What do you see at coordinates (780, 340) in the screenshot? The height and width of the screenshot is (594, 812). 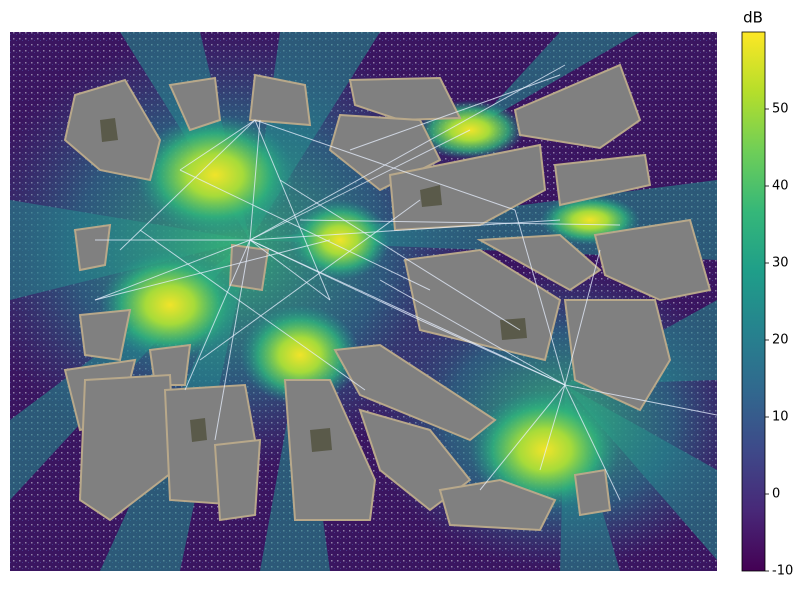 I see `colorbar-tick-label: 20` at bounding box center [780, 340].